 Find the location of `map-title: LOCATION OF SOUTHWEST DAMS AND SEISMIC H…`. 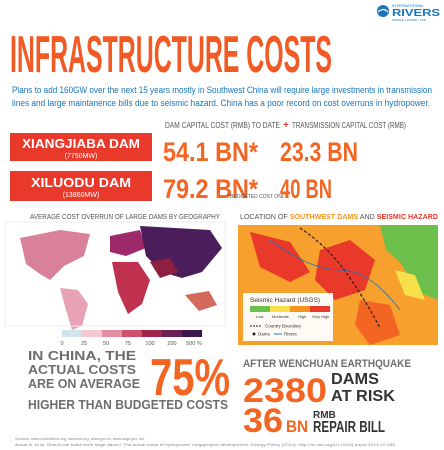

map-title: LOCATION OF SOUTHWEST DAMS AND SEISMIC H… is located at coordinates (339, 216).